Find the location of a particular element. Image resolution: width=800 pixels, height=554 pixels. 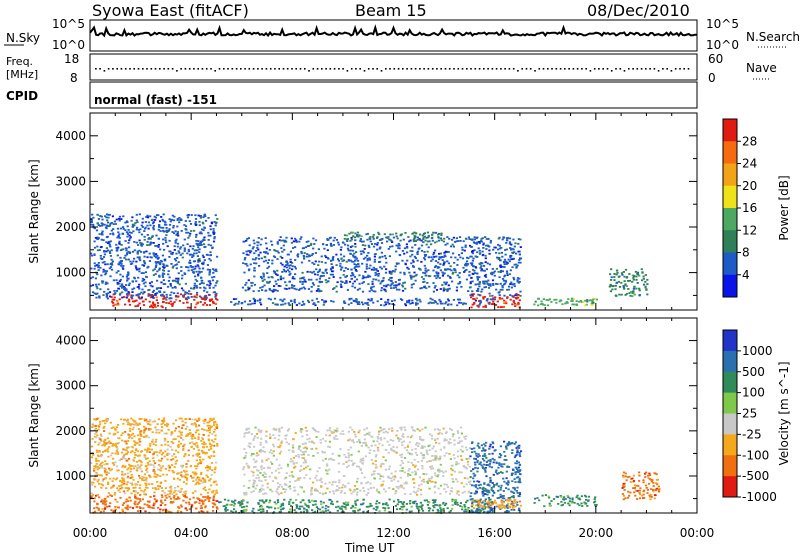

freq-label: Freq. is located at coordinates (19, 61).